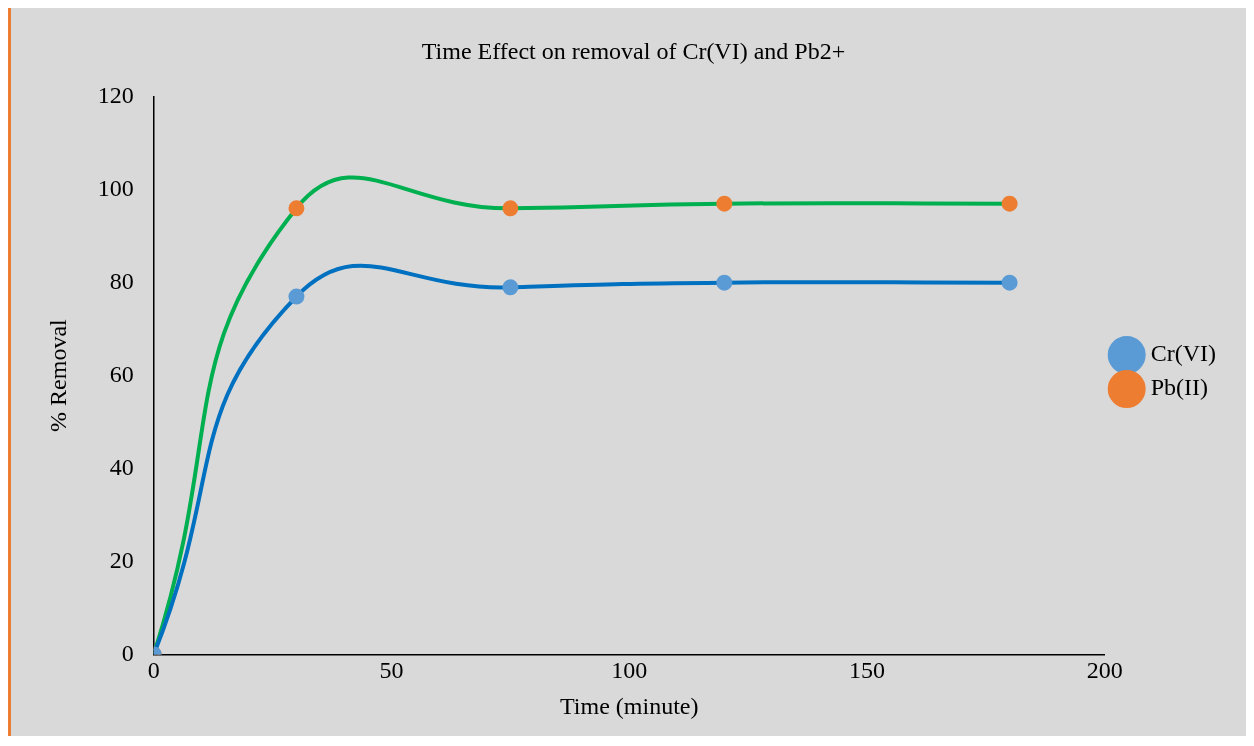  What do you see at coordinates (1183, 353) in the screenshot?
I see `legend-label: Cr(VI)` at bounding box center [1183, 353].